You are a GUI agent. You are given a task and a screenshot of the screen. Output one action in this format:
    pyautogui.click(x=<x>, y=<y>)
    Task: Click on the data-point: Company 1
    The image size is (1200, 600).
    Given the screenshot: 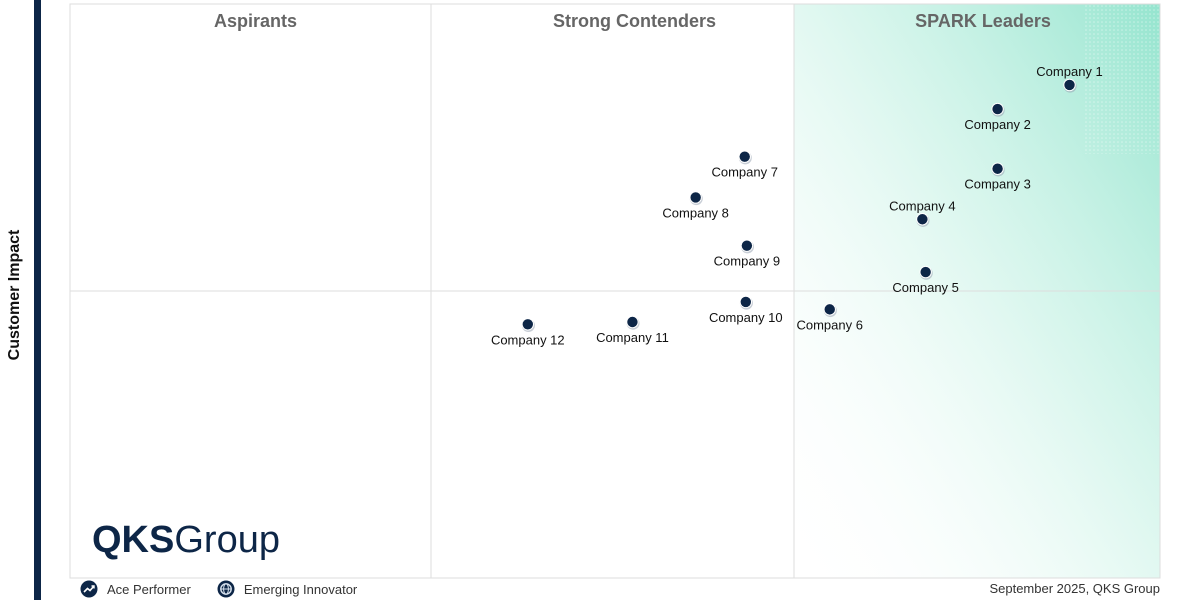 What is the action you would take?
    pyautogui.click(x=1069, y=78)
    